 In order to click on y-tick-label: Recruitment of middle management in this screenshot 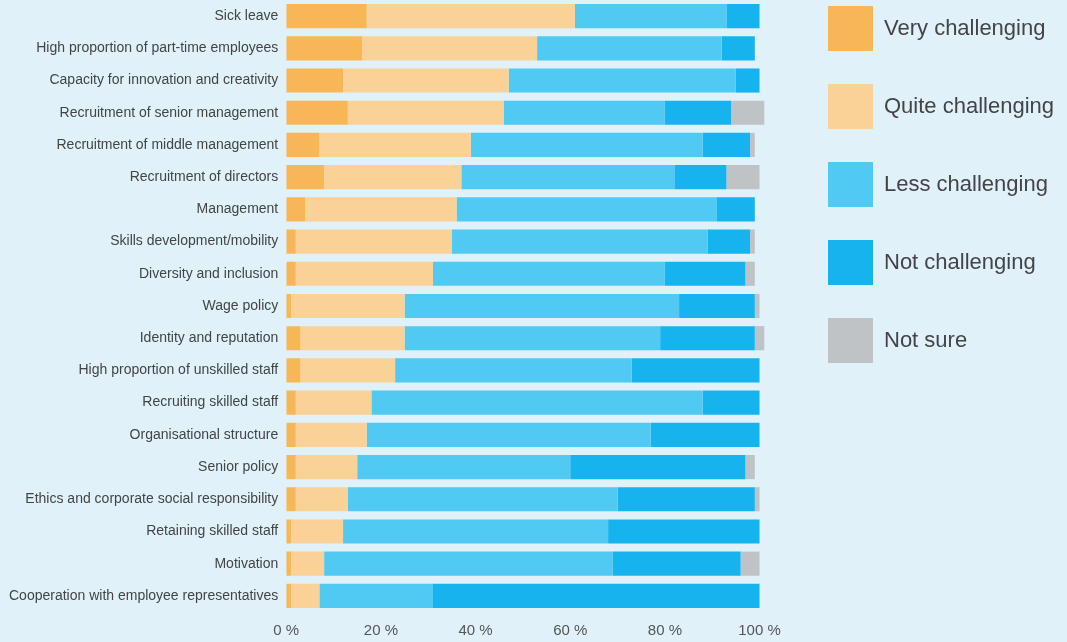, I will do `click(167, 143)`.